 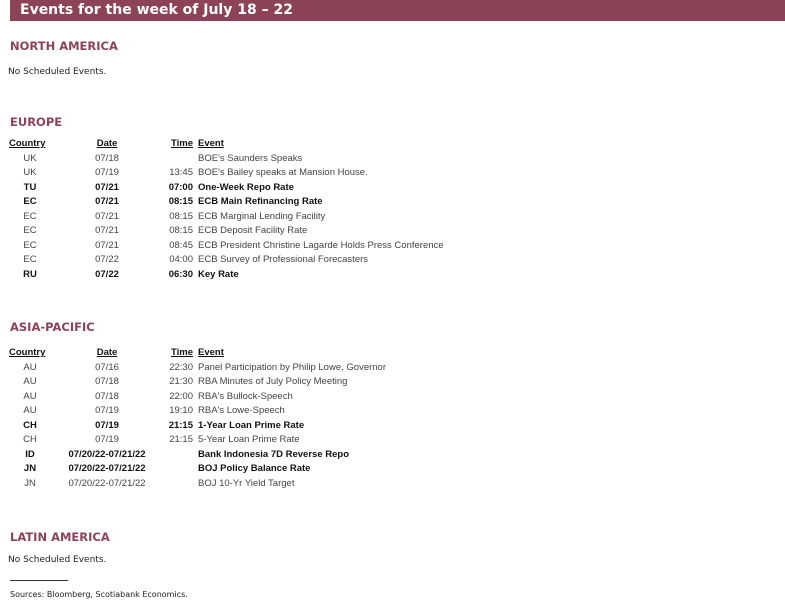 What do you see at coordinates (249, 439) in the screenshot?
I see `cell-event: 5-Year Loan Prime Rate` at bounding box center [249, 439].